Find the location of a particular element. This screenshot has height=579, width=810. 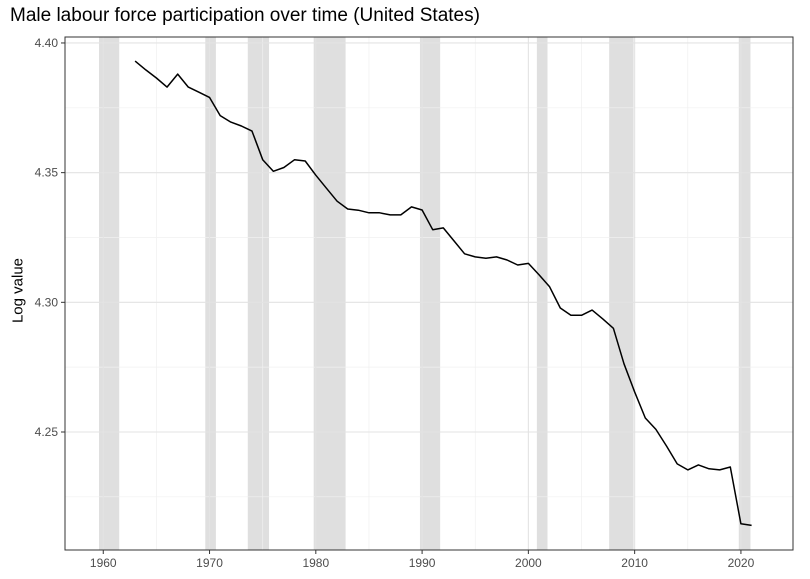

x-tick-label: 2010 is located at coordinates (634, 563).